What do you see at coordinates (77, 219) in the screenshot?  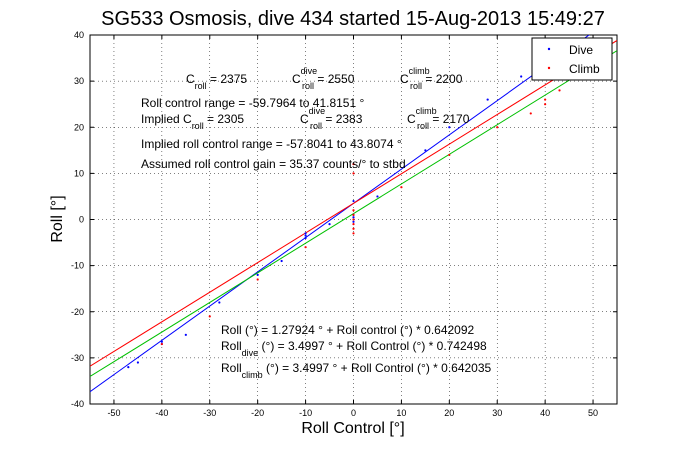 I see `y-tick-labels: -40 -30 -20 -10 0 10 20 30 40` at bounding box center [77, 219].